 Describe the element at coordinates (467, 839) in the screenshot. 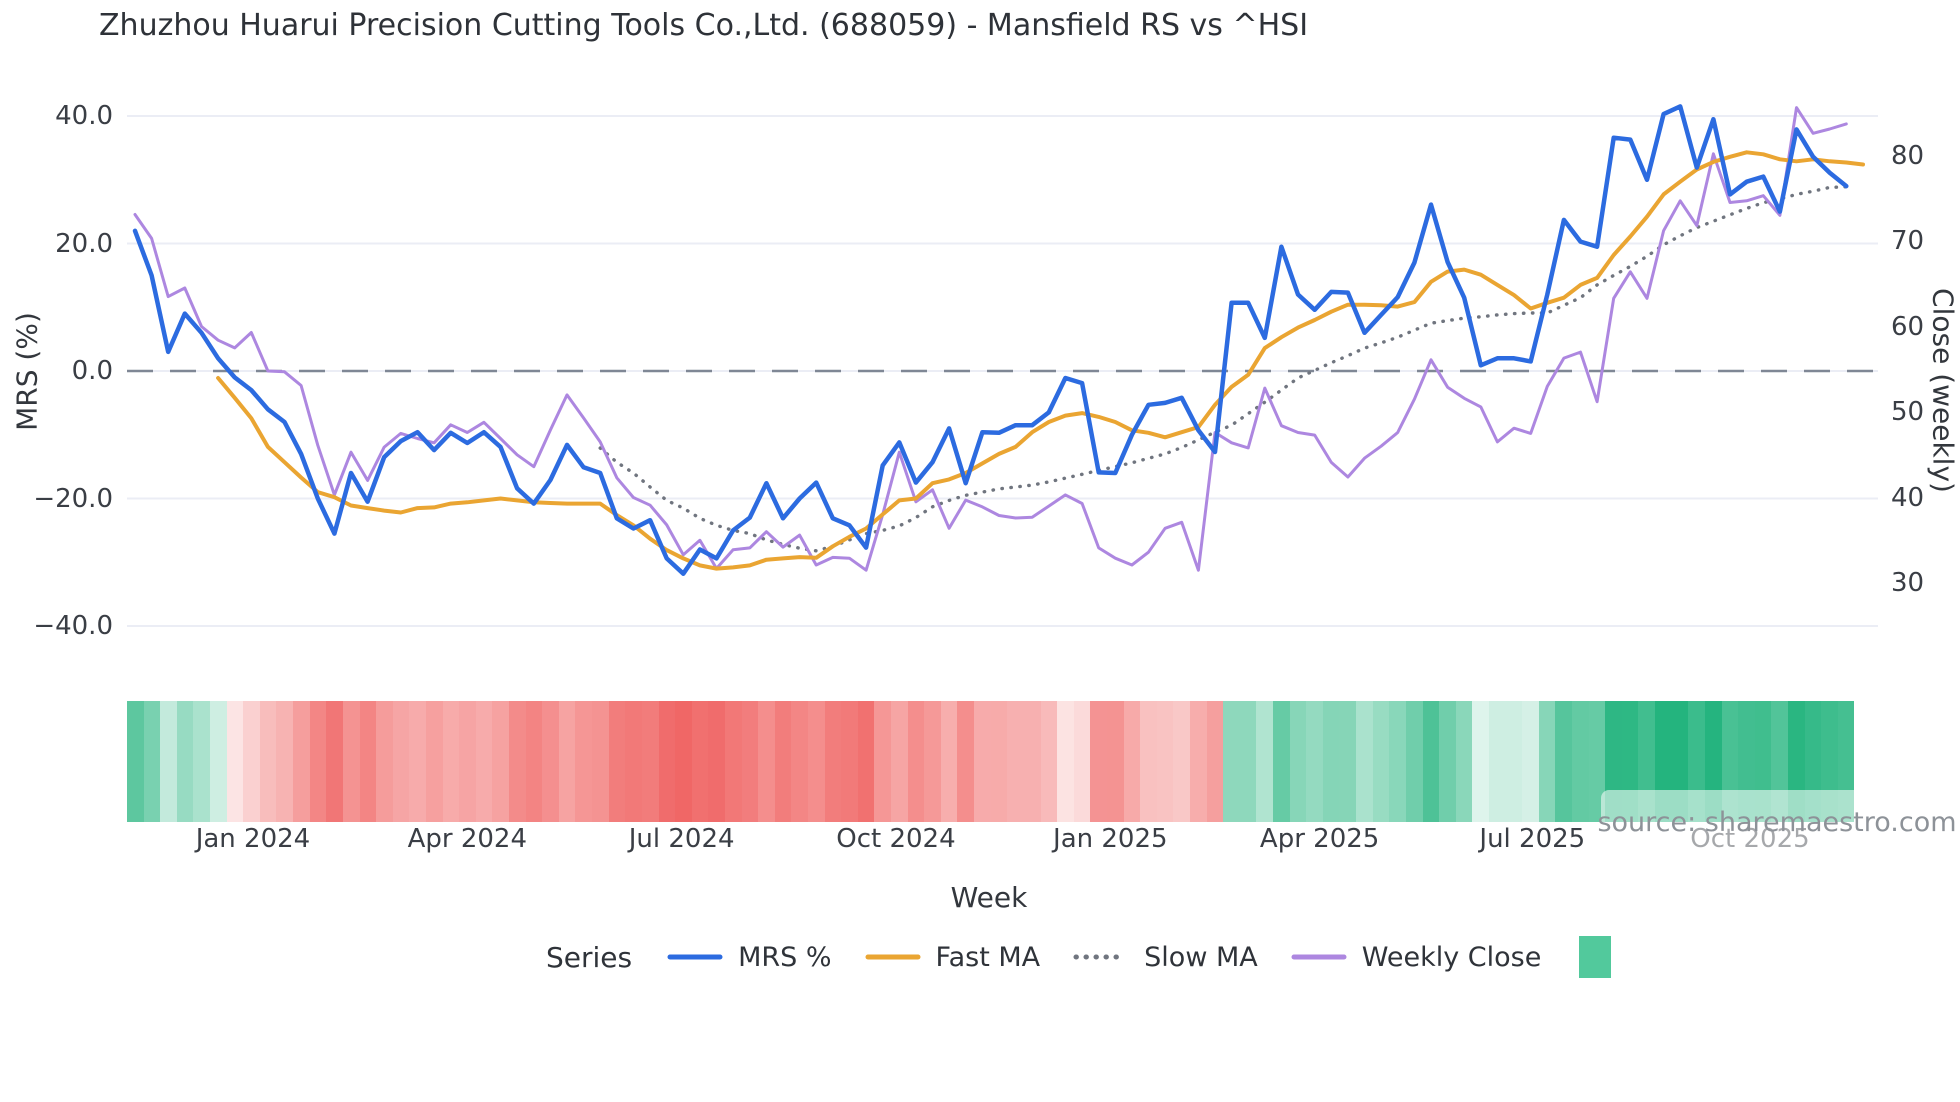

I see `x-tick-apr-2024: Apr 2024` at that location.